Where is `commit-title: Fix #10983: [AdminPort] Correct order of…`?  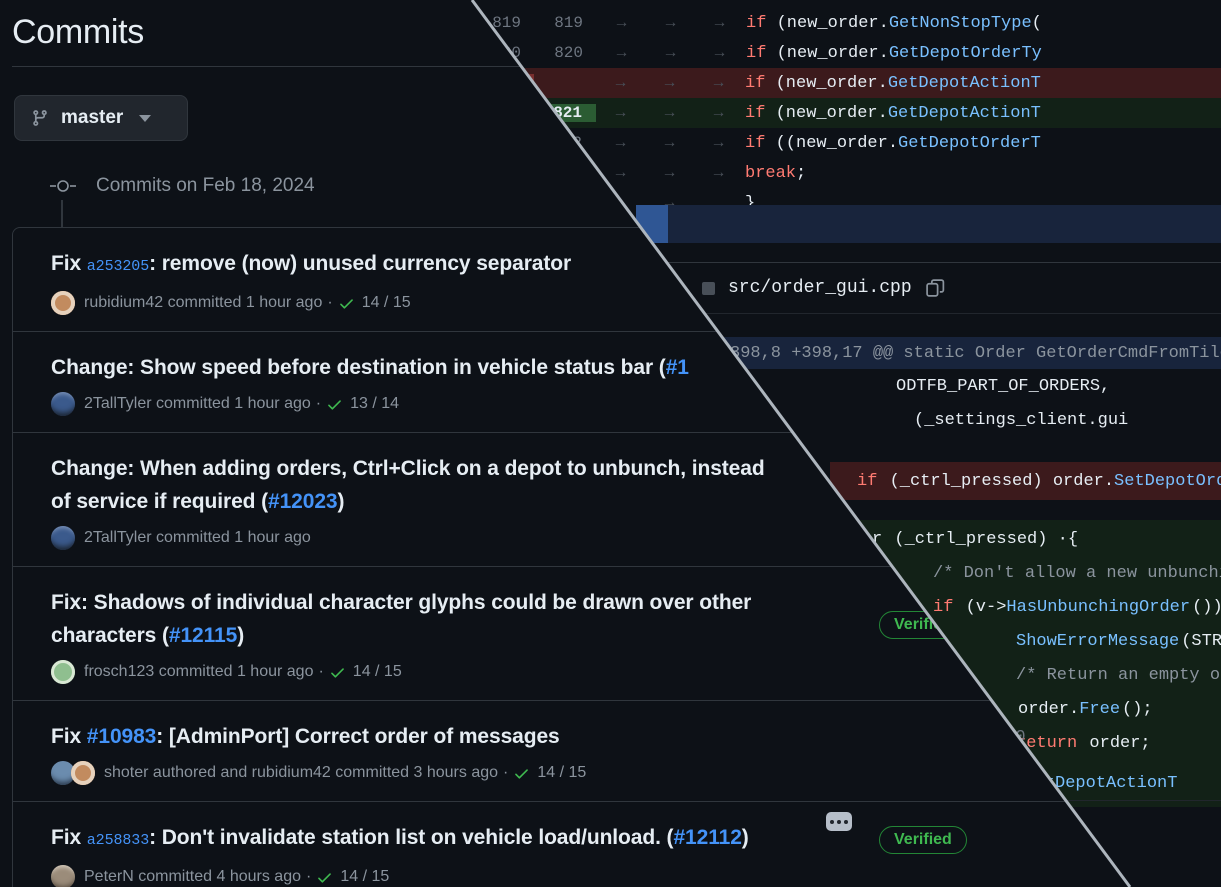
commit-title: Fix #10983: [AdminPort] Correct order of… is located at coordinates (305, 736).